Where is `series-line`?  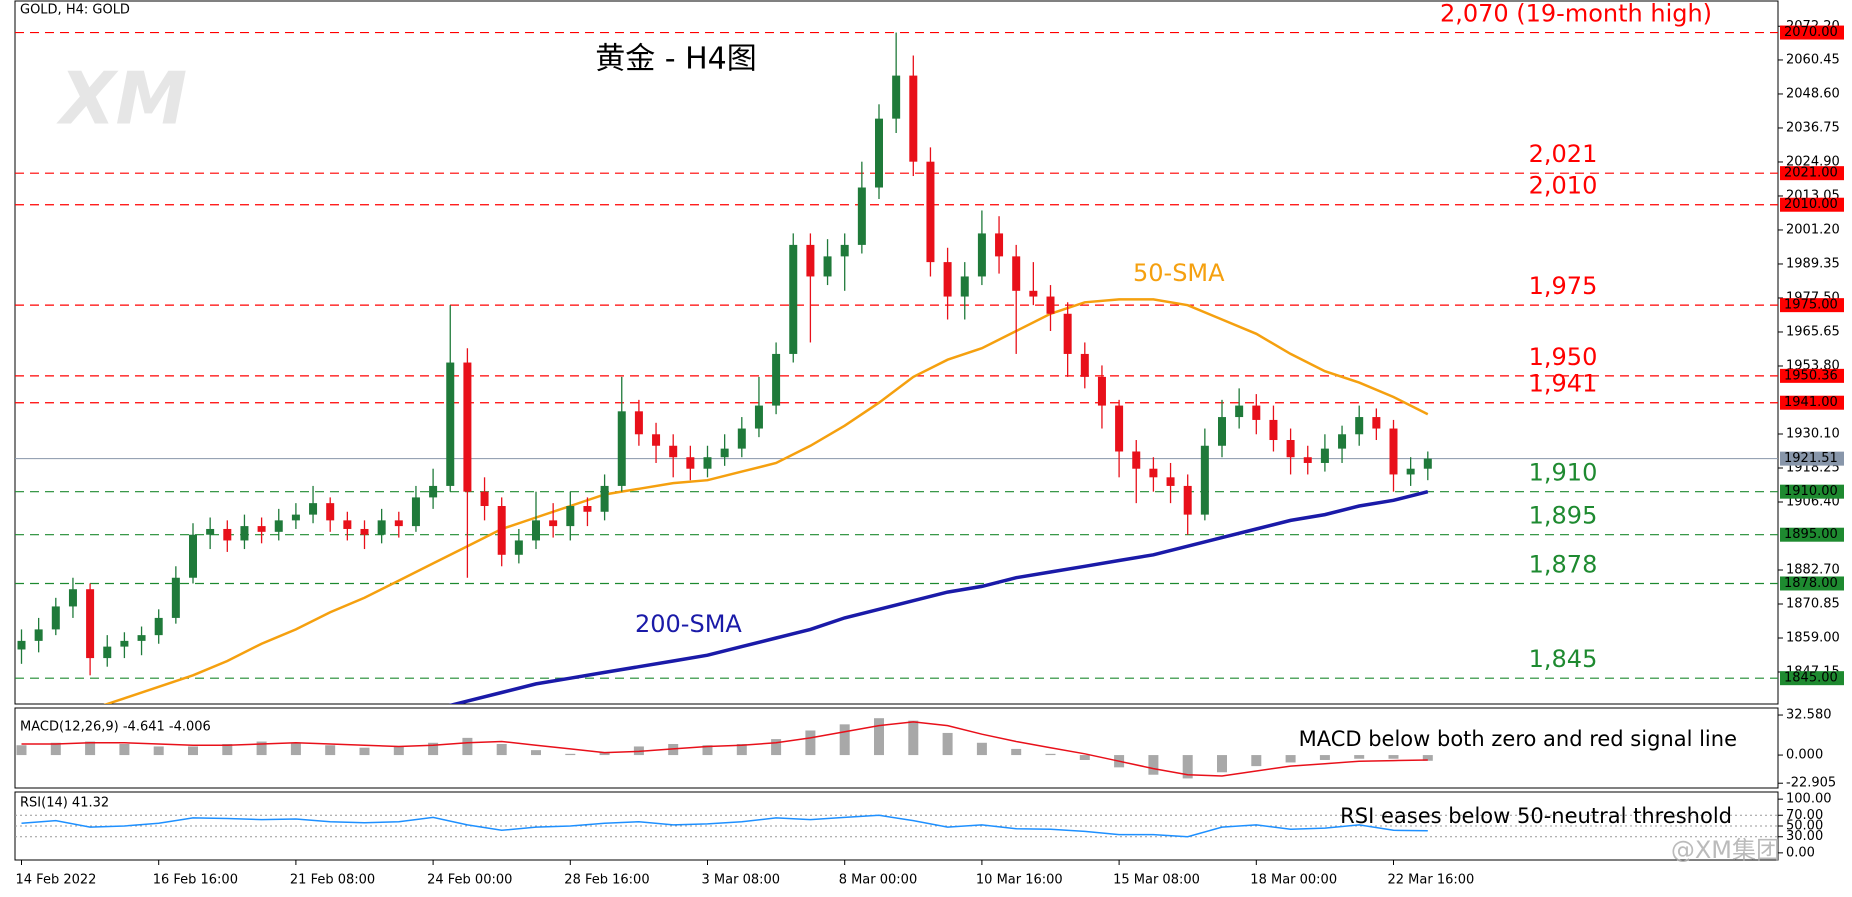 series-line is located at coordinates (938, 597).